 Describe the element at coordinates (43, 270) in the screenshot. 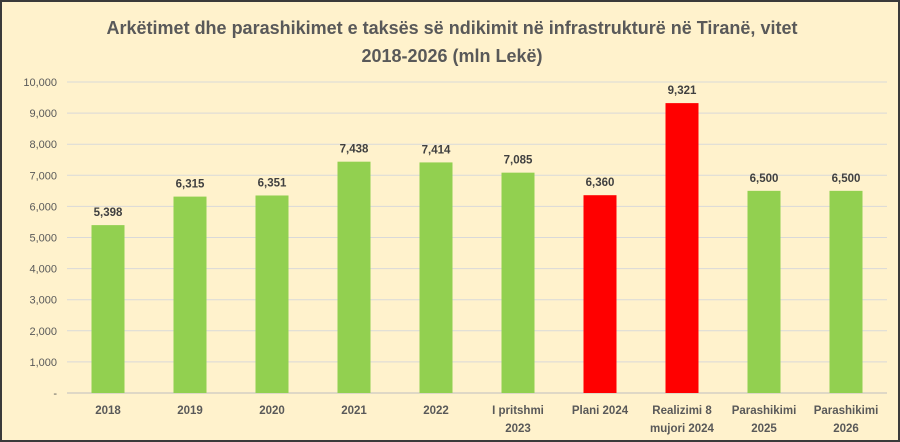

I see `y-tick-label: 4,000` at that location.